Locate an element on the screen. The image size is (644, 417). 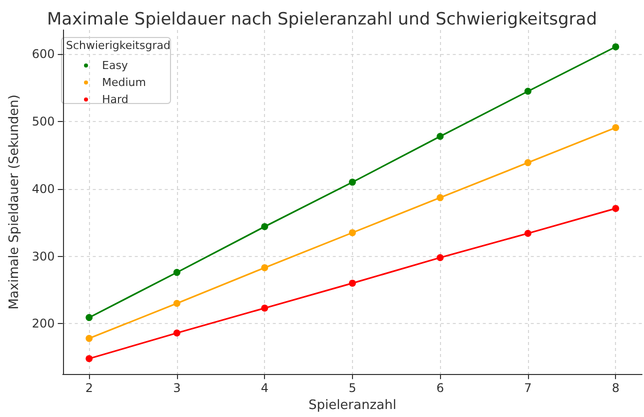
y-tick-label: 600 is located at coordinates (43, 54).